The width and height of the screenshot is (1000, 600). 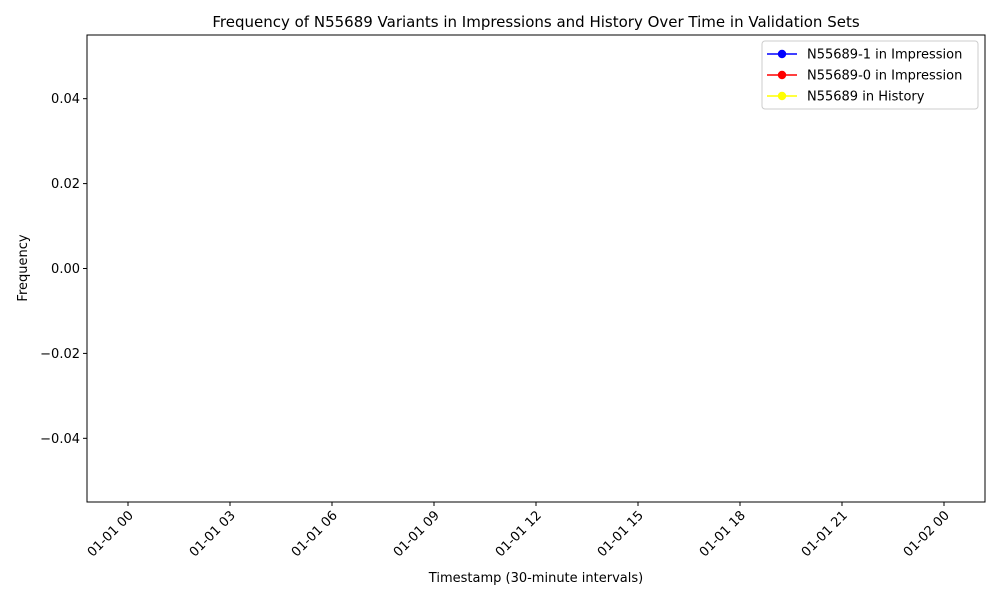 What do you see at coordinates (519, 534) in the screenshot?
I see `x-tick-label: 01-01 12` at bounding box center [519, 534].